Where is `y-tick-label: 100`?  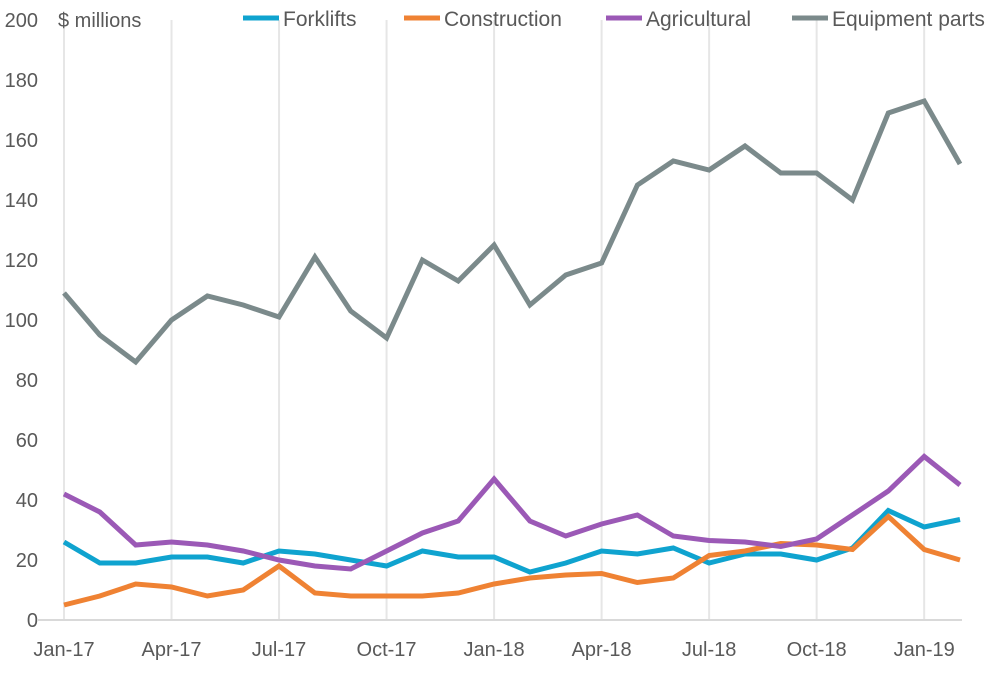
y-tick-label: 100 is located at coordinates (21, 321).